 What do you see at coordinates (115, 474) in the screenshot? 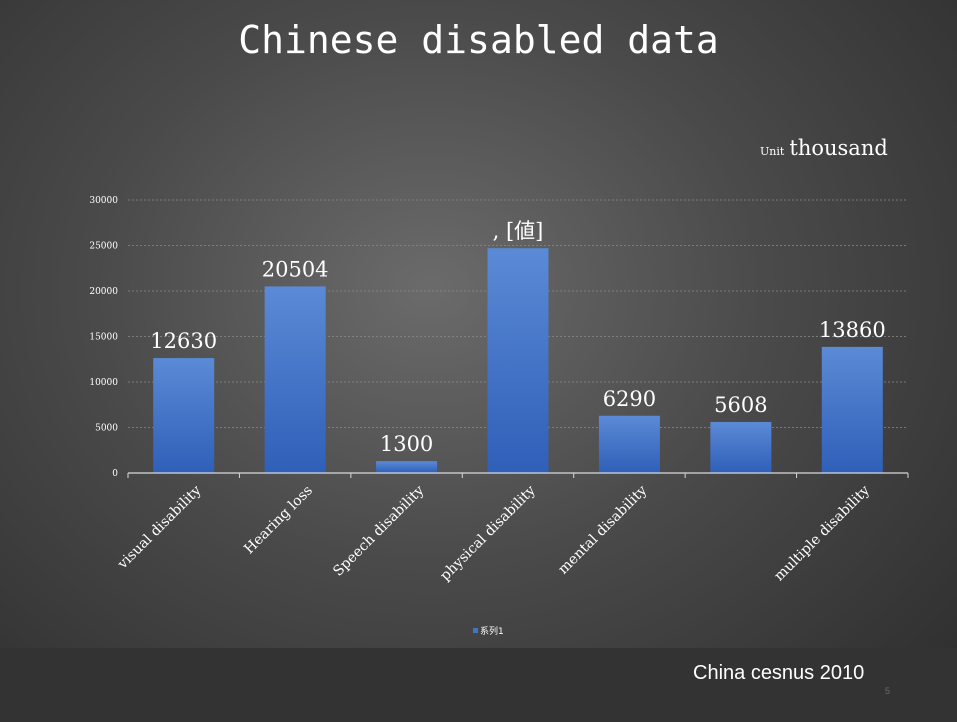
I see `y-tick-label: 0` at bounding box center [115, 474].